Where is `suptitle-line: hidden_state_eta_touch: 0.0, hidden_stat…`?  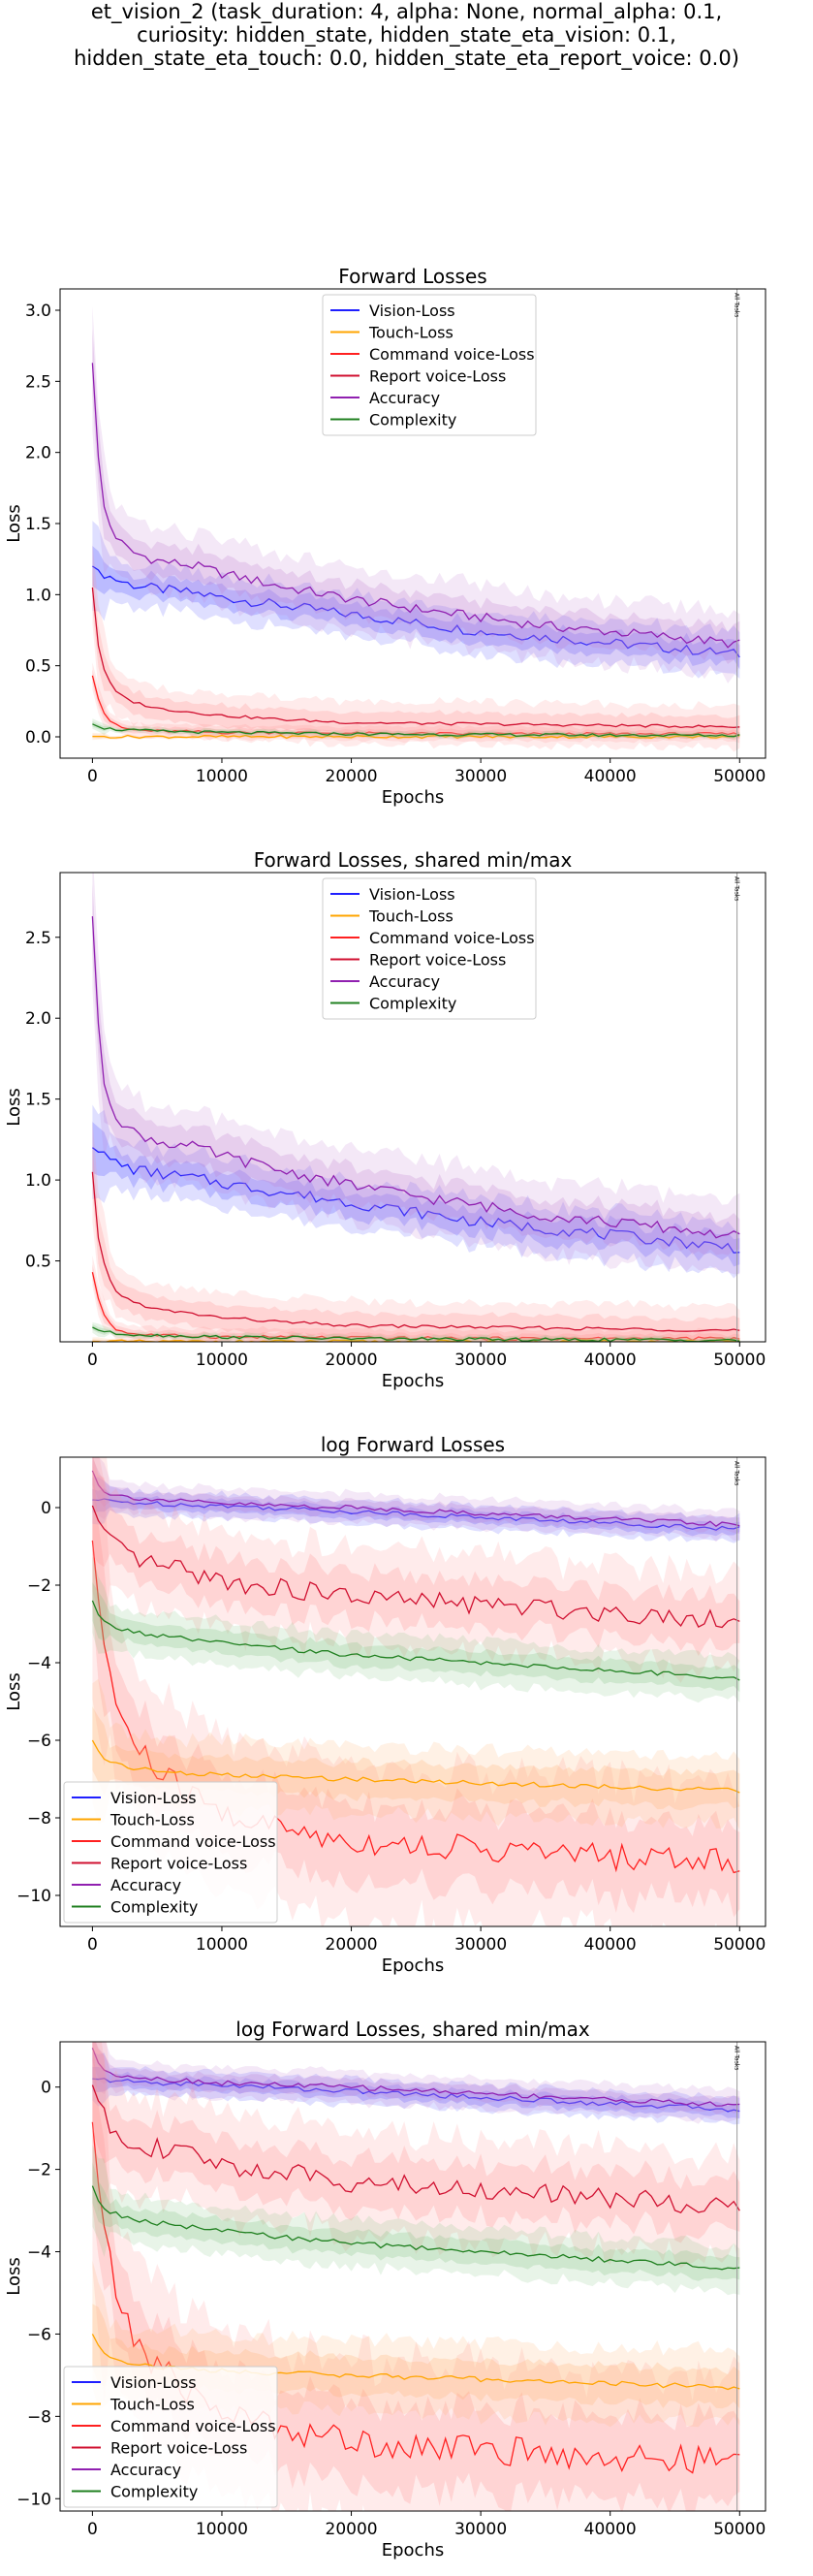
suptitle-line: hidden_state_eta_touch: 0.0, hidden_stat… is located at coordinates (406, 58).